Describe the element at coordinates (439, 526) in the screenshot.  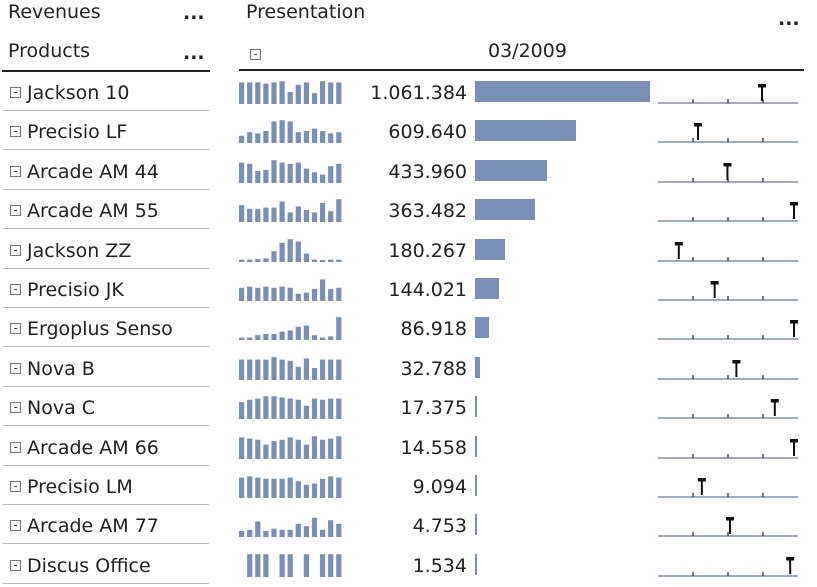
I see `revenue-value: 4.753` at that location.